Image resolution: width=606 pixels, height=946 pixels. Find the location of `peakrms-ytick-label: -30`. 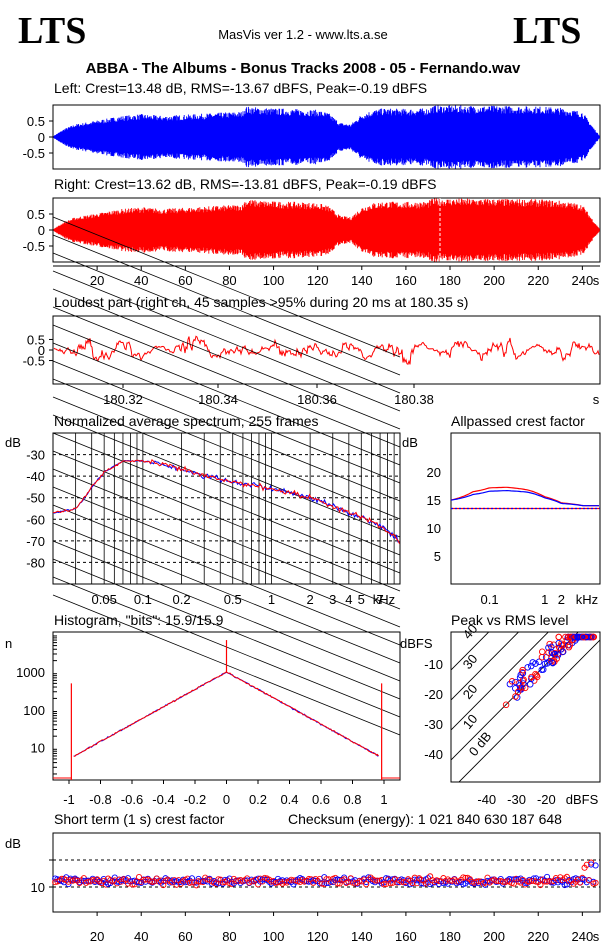

peakrms-ytick-label: -30 is located at coordinates (433, 724).